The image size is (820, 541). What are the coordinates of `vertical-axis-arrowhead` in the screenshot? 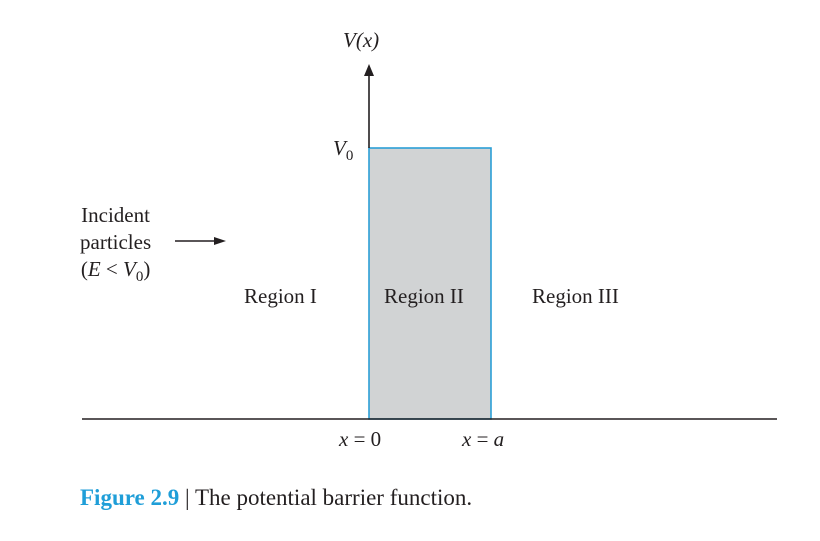 It's located at (369, 70).